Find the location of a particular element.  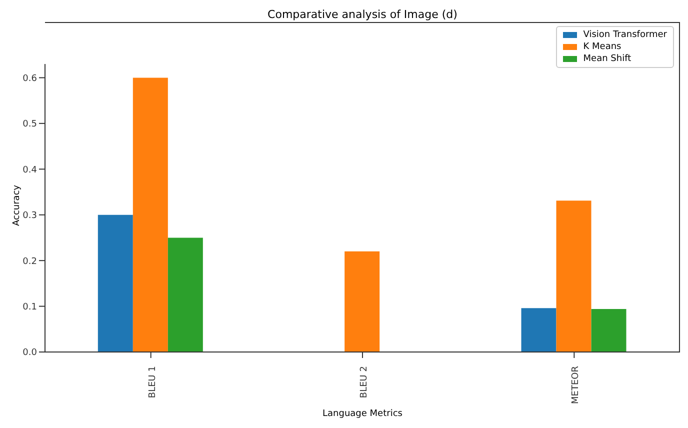

x-tick-label: BLEU 2 is located at coordinates (365, 382).